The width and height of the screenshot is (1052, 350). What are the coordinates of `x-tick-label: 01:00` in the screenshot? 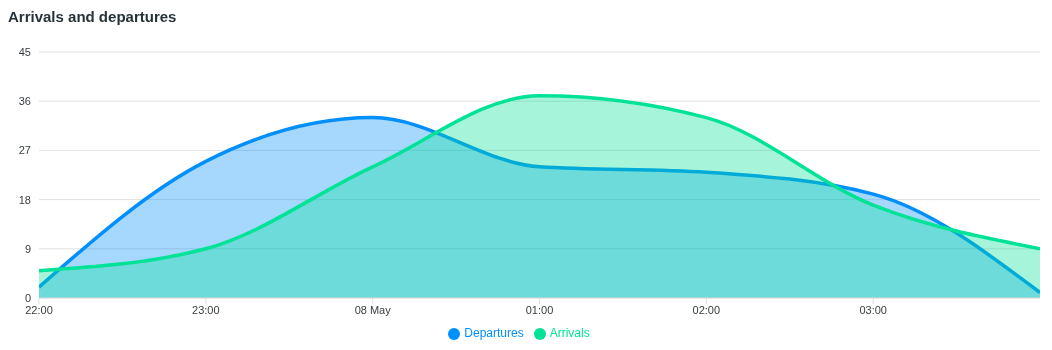 It's located at (539, 309).